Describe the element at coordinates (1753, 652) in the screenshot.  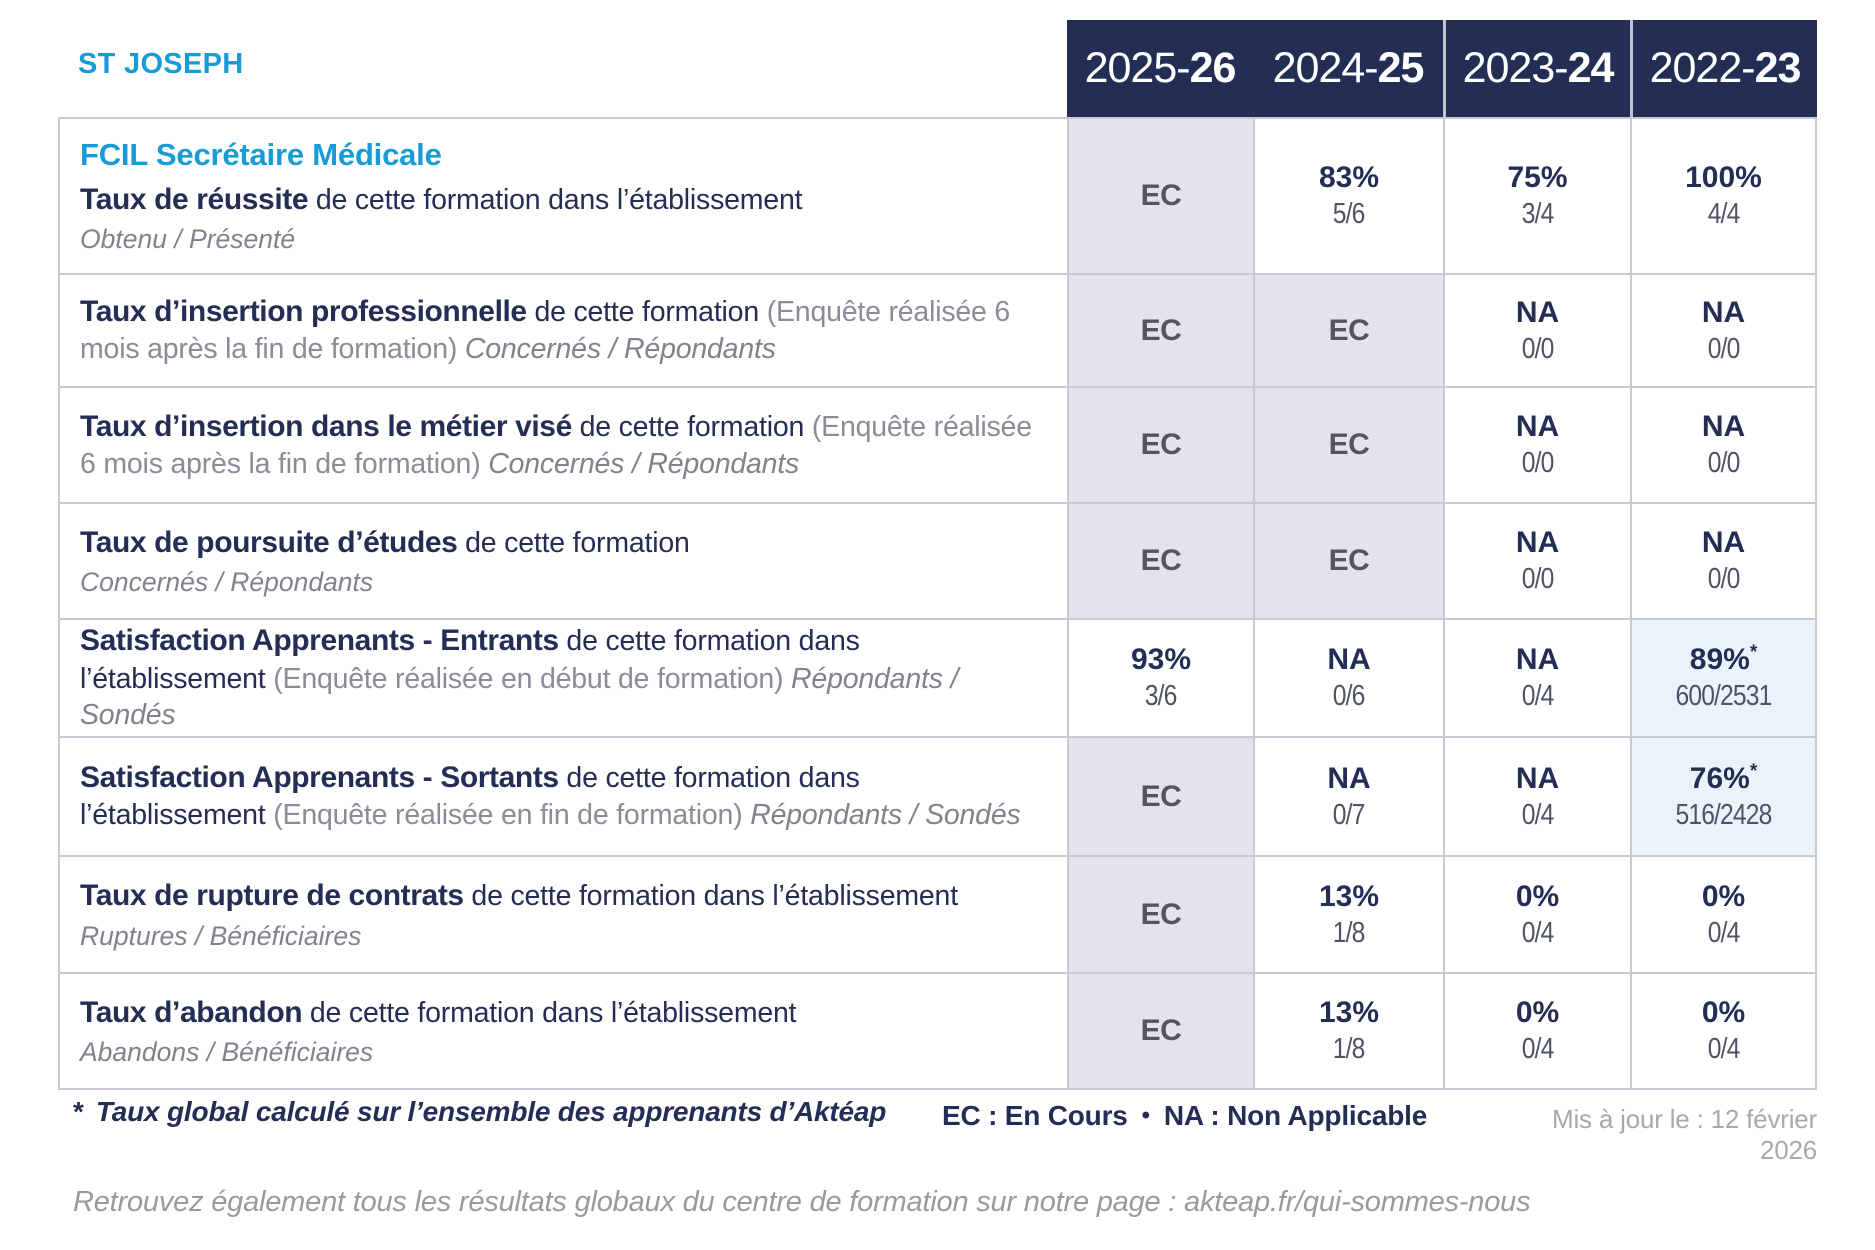
I see `asterisk-marker: *` at that location.